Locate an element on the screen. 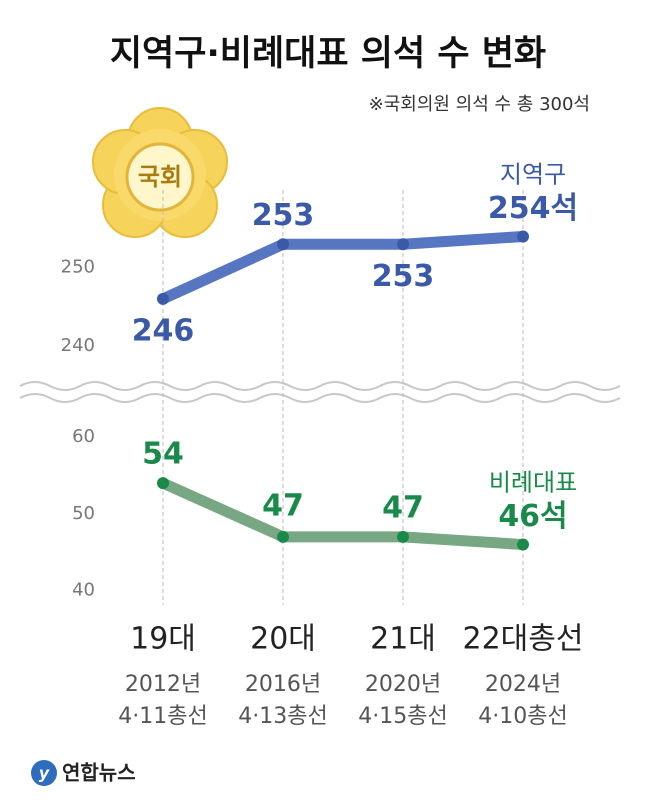 This screenshot has height=805, width=657. x-tick-election: 4·15총선 is located at coordinates (402, 716).